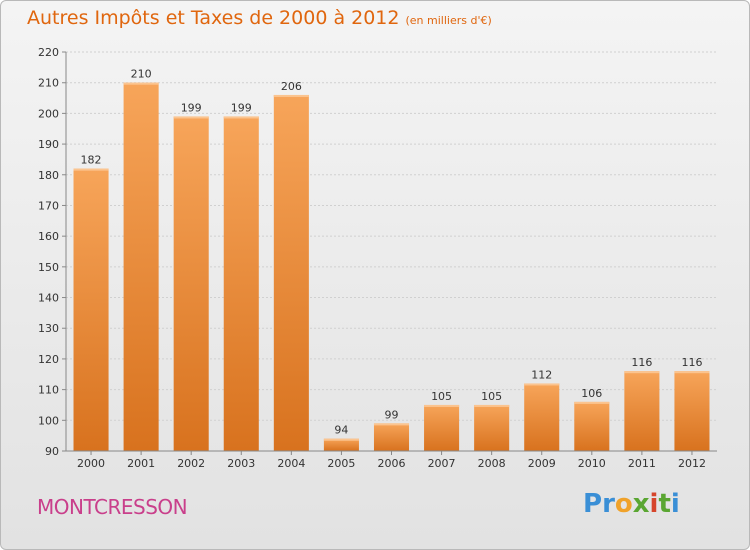 The width and height of the screenshot is (750, 550). I want to click on x-tick-label: 2010, so click(592, 463).